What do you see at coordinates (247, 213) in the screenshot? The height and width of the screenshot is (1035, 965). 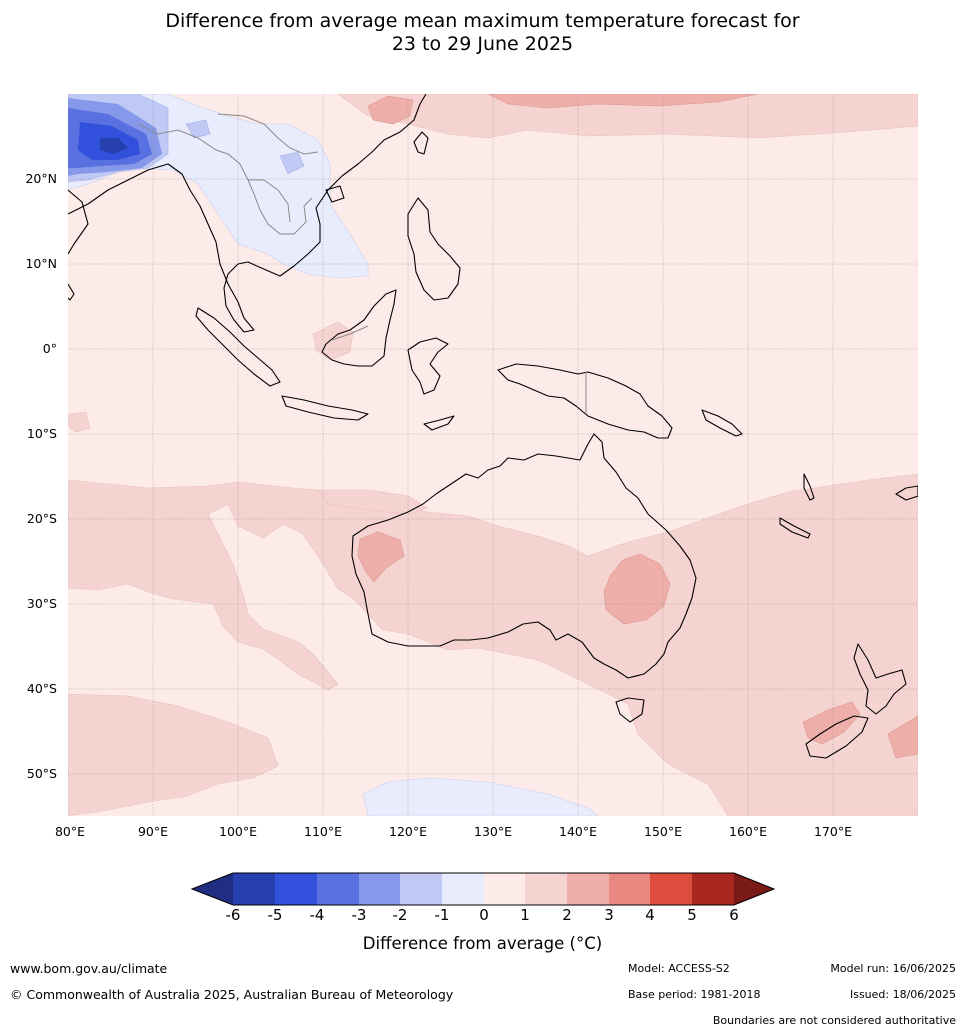 I see `southeast-asia-coastline` at bounding box center [247, 213].